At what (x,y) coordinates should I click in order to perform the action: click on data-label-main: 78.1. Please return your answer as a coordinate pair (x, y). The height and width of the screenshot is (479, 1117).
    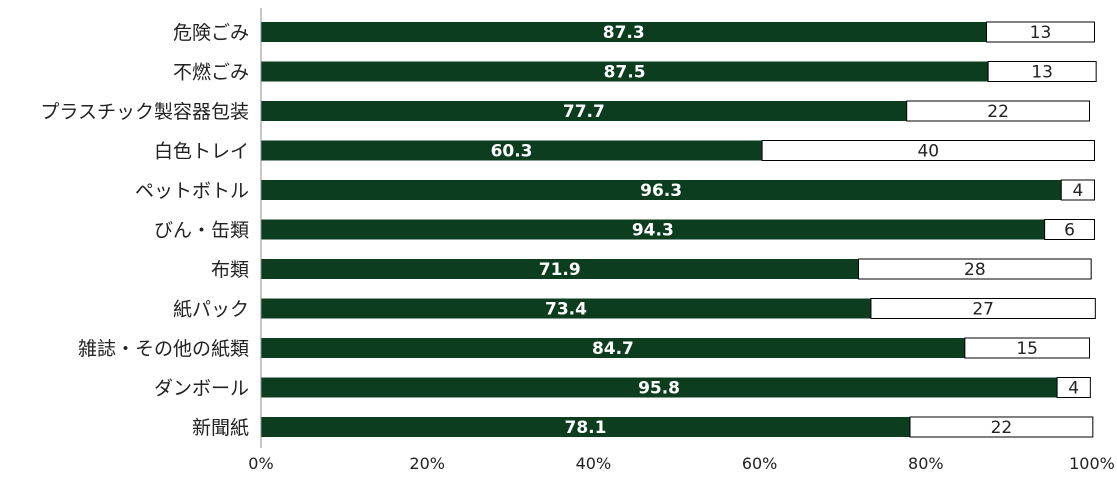
    Looking at the image, I should click on (586, 428).